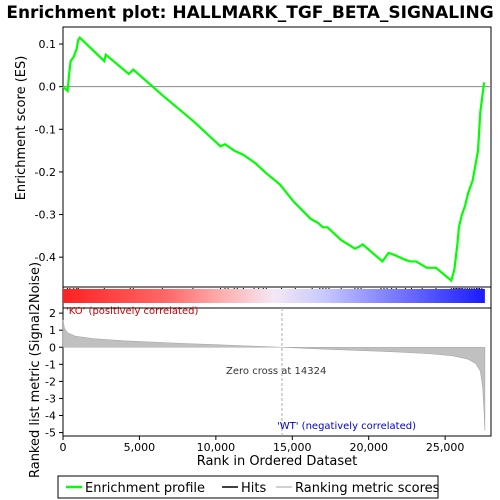 The image size is (500, 500). Describe the element at coordinates (216, 447) in the screenshot. I see `x-tick-label: 10,000` at that location.